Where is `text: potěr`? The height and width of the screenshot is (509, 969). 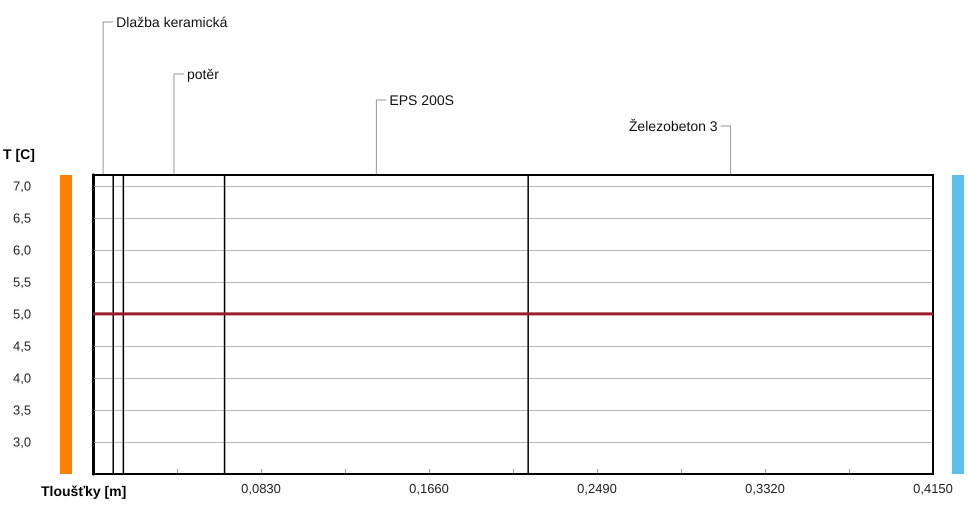
text: potěr is located at coordinates (203, 74).